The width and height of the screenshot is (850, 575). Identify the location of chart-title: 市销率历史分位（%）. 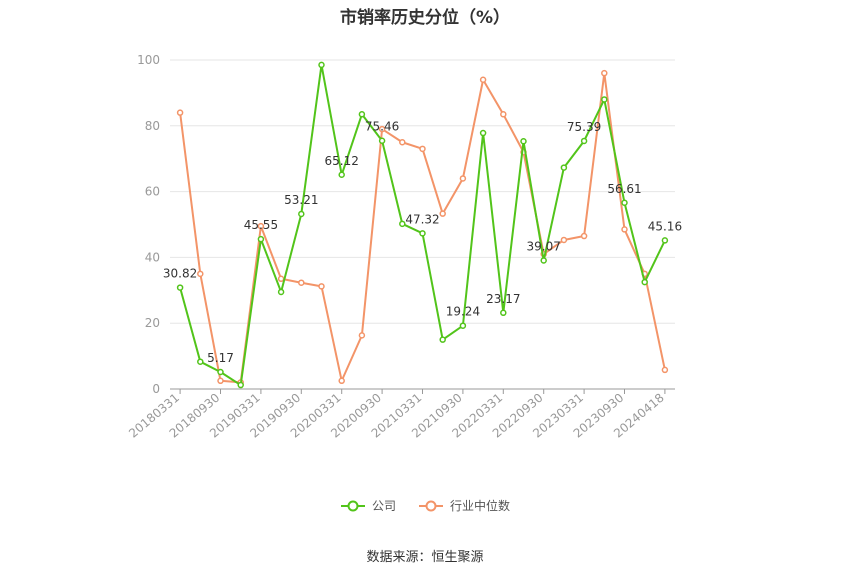
(425, 18).